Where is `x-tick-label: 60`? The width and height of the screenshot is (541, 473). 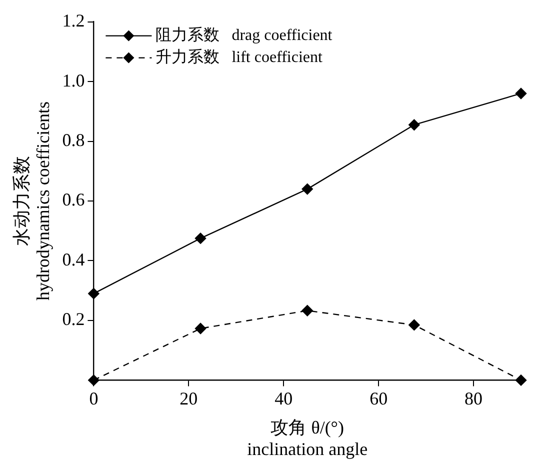
x-tick-label: 60 is located at coordinates (379, 398).